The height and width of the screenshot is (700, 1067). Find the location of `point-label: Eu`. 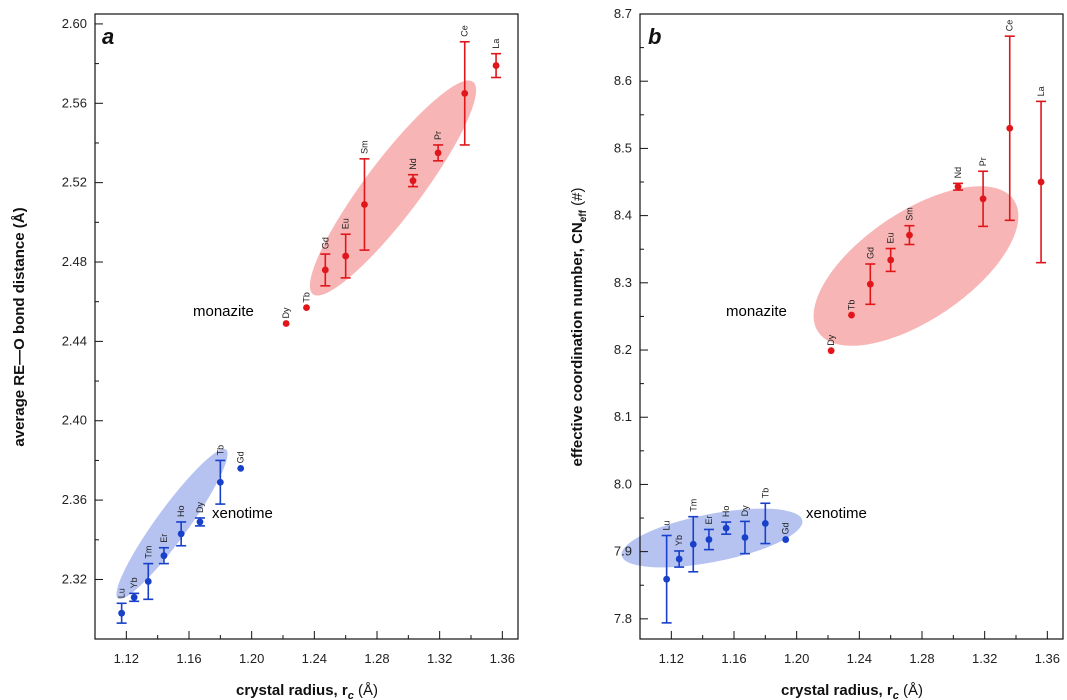

point-label: Eu is located at coordinates (346, 223).